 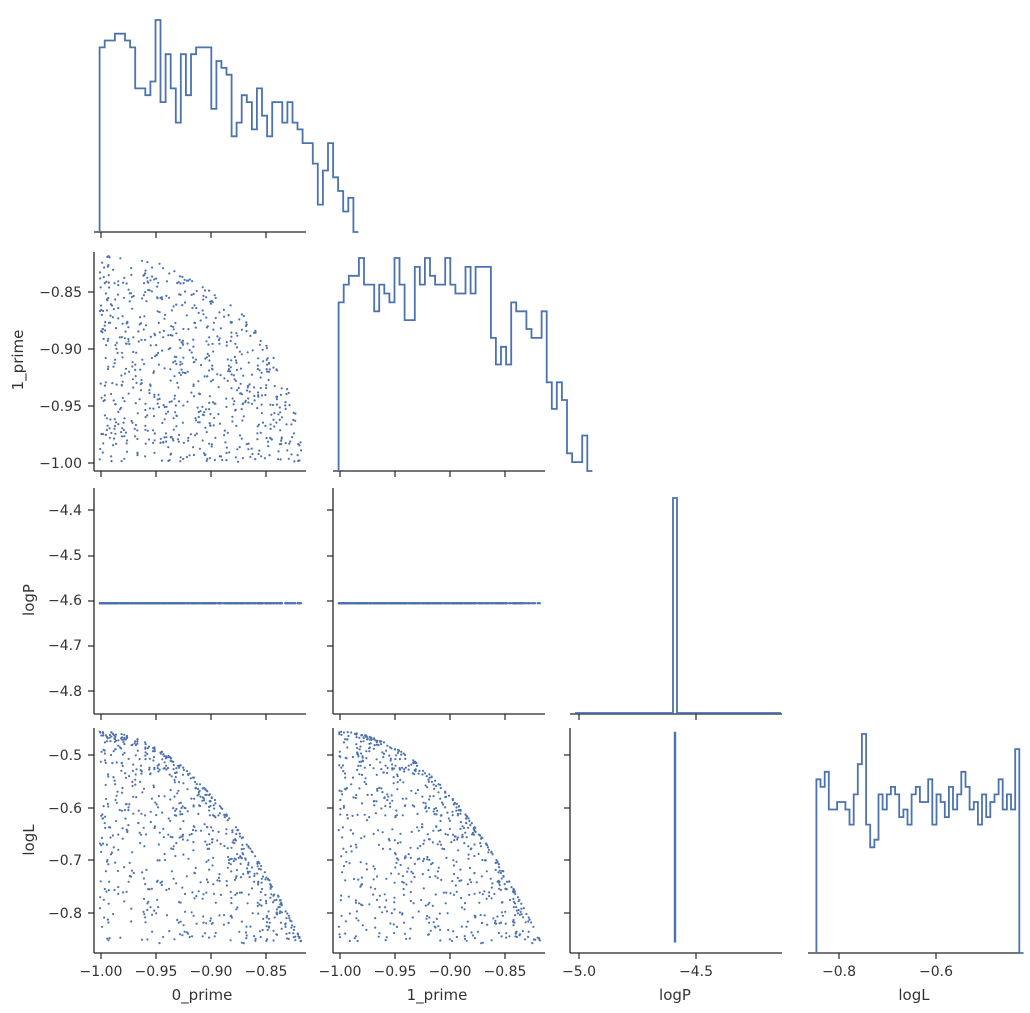 I want to click on x-tick-label: −0.90, so click(x=211, y=972).